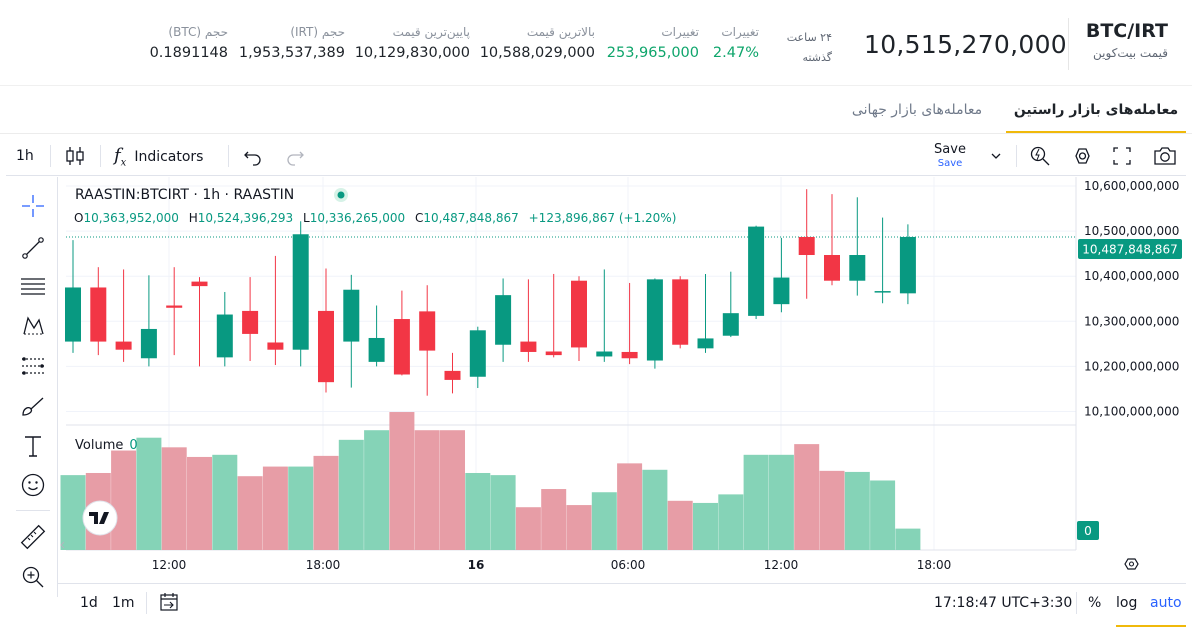  I want to click on price-tick-label: 10,300,000,000, so click(1131, 321).